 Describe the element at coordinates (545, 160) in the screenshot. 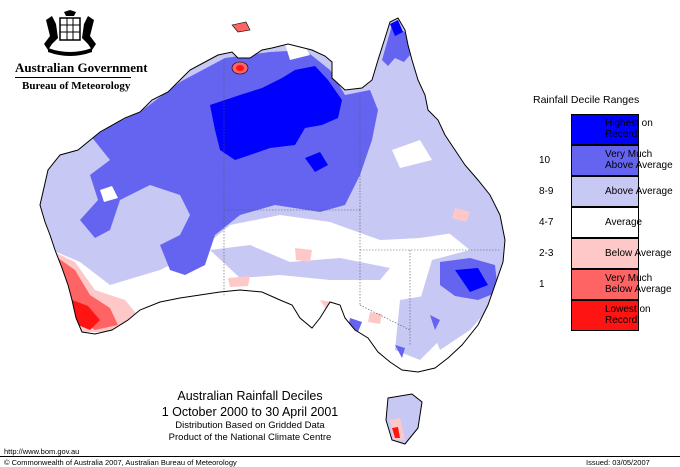

I see `legend-code: 10` at that location.